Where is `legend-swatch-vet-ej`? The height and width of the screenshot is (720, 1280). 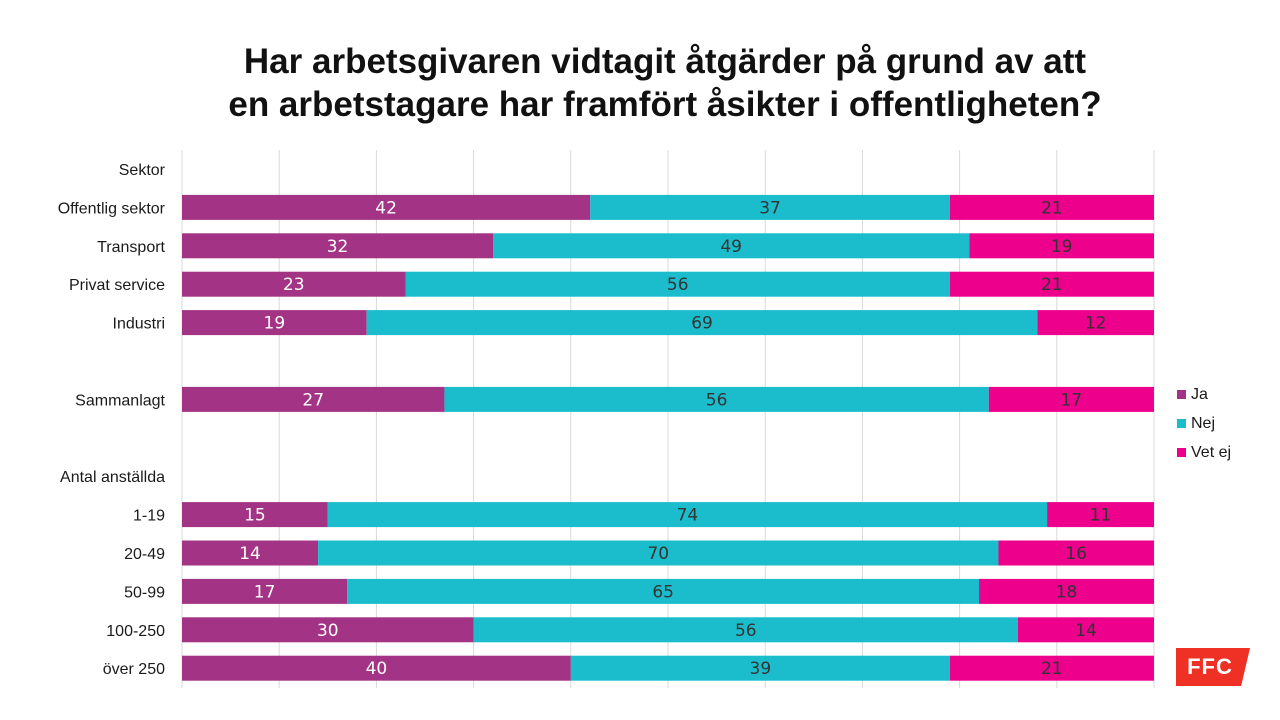 legend-swatch-vet-ej is located at coordinates (1181, 452).